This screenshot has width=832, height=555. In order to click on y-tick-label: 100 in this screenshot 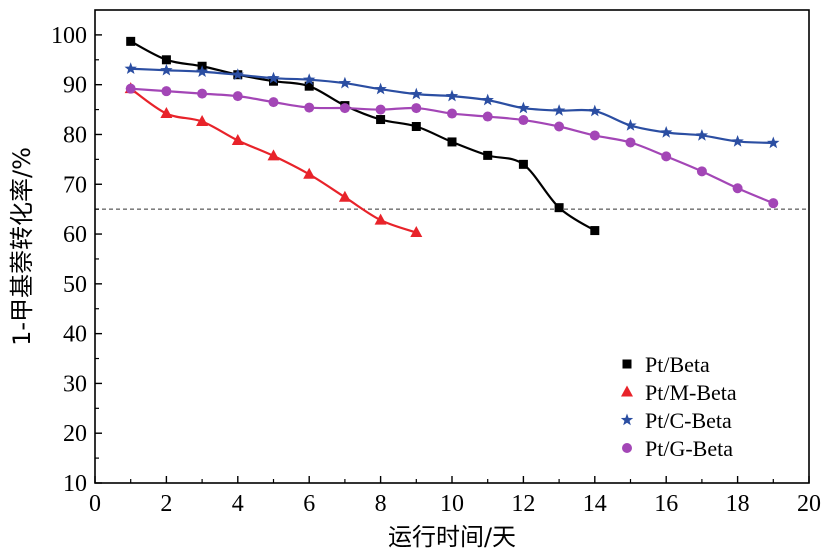, I will do `click(69, 36)`.